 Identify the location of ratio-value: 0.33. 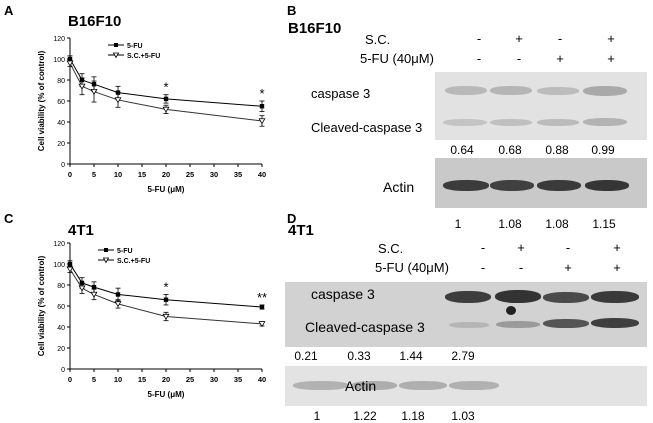
(359, 356).